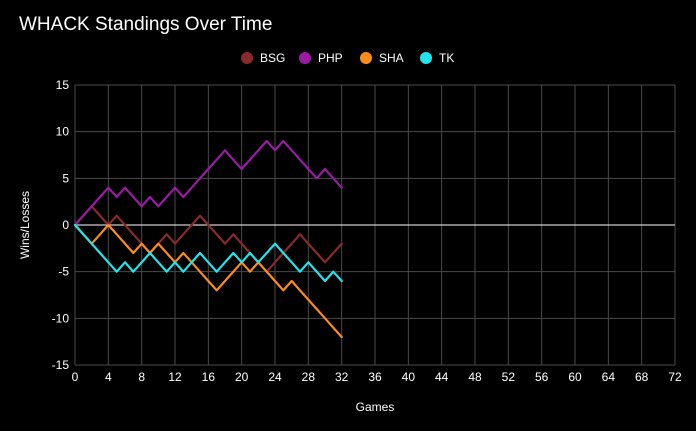  I want to click on chart-title: WHACK Standings Over Time, so click(146, 24).